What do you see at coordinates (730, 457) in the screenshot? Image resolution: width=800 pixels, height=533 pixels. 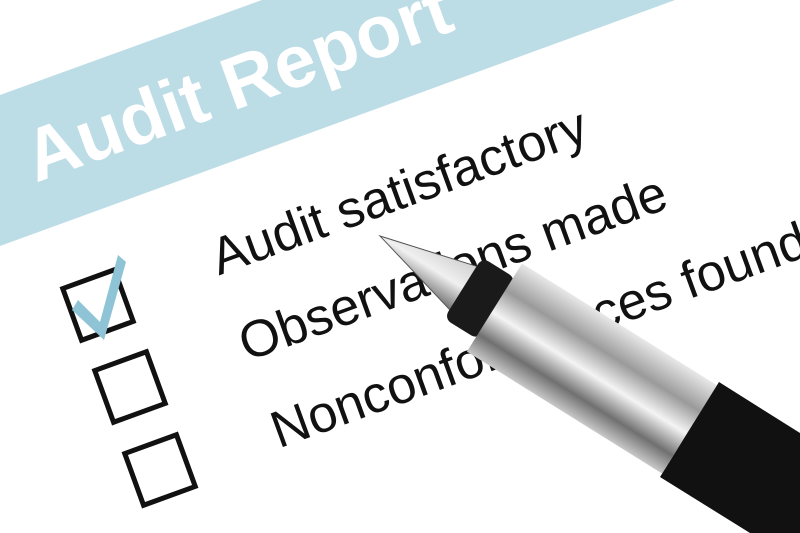 I see `pen-end-cap` at bounding box center [730, 457].